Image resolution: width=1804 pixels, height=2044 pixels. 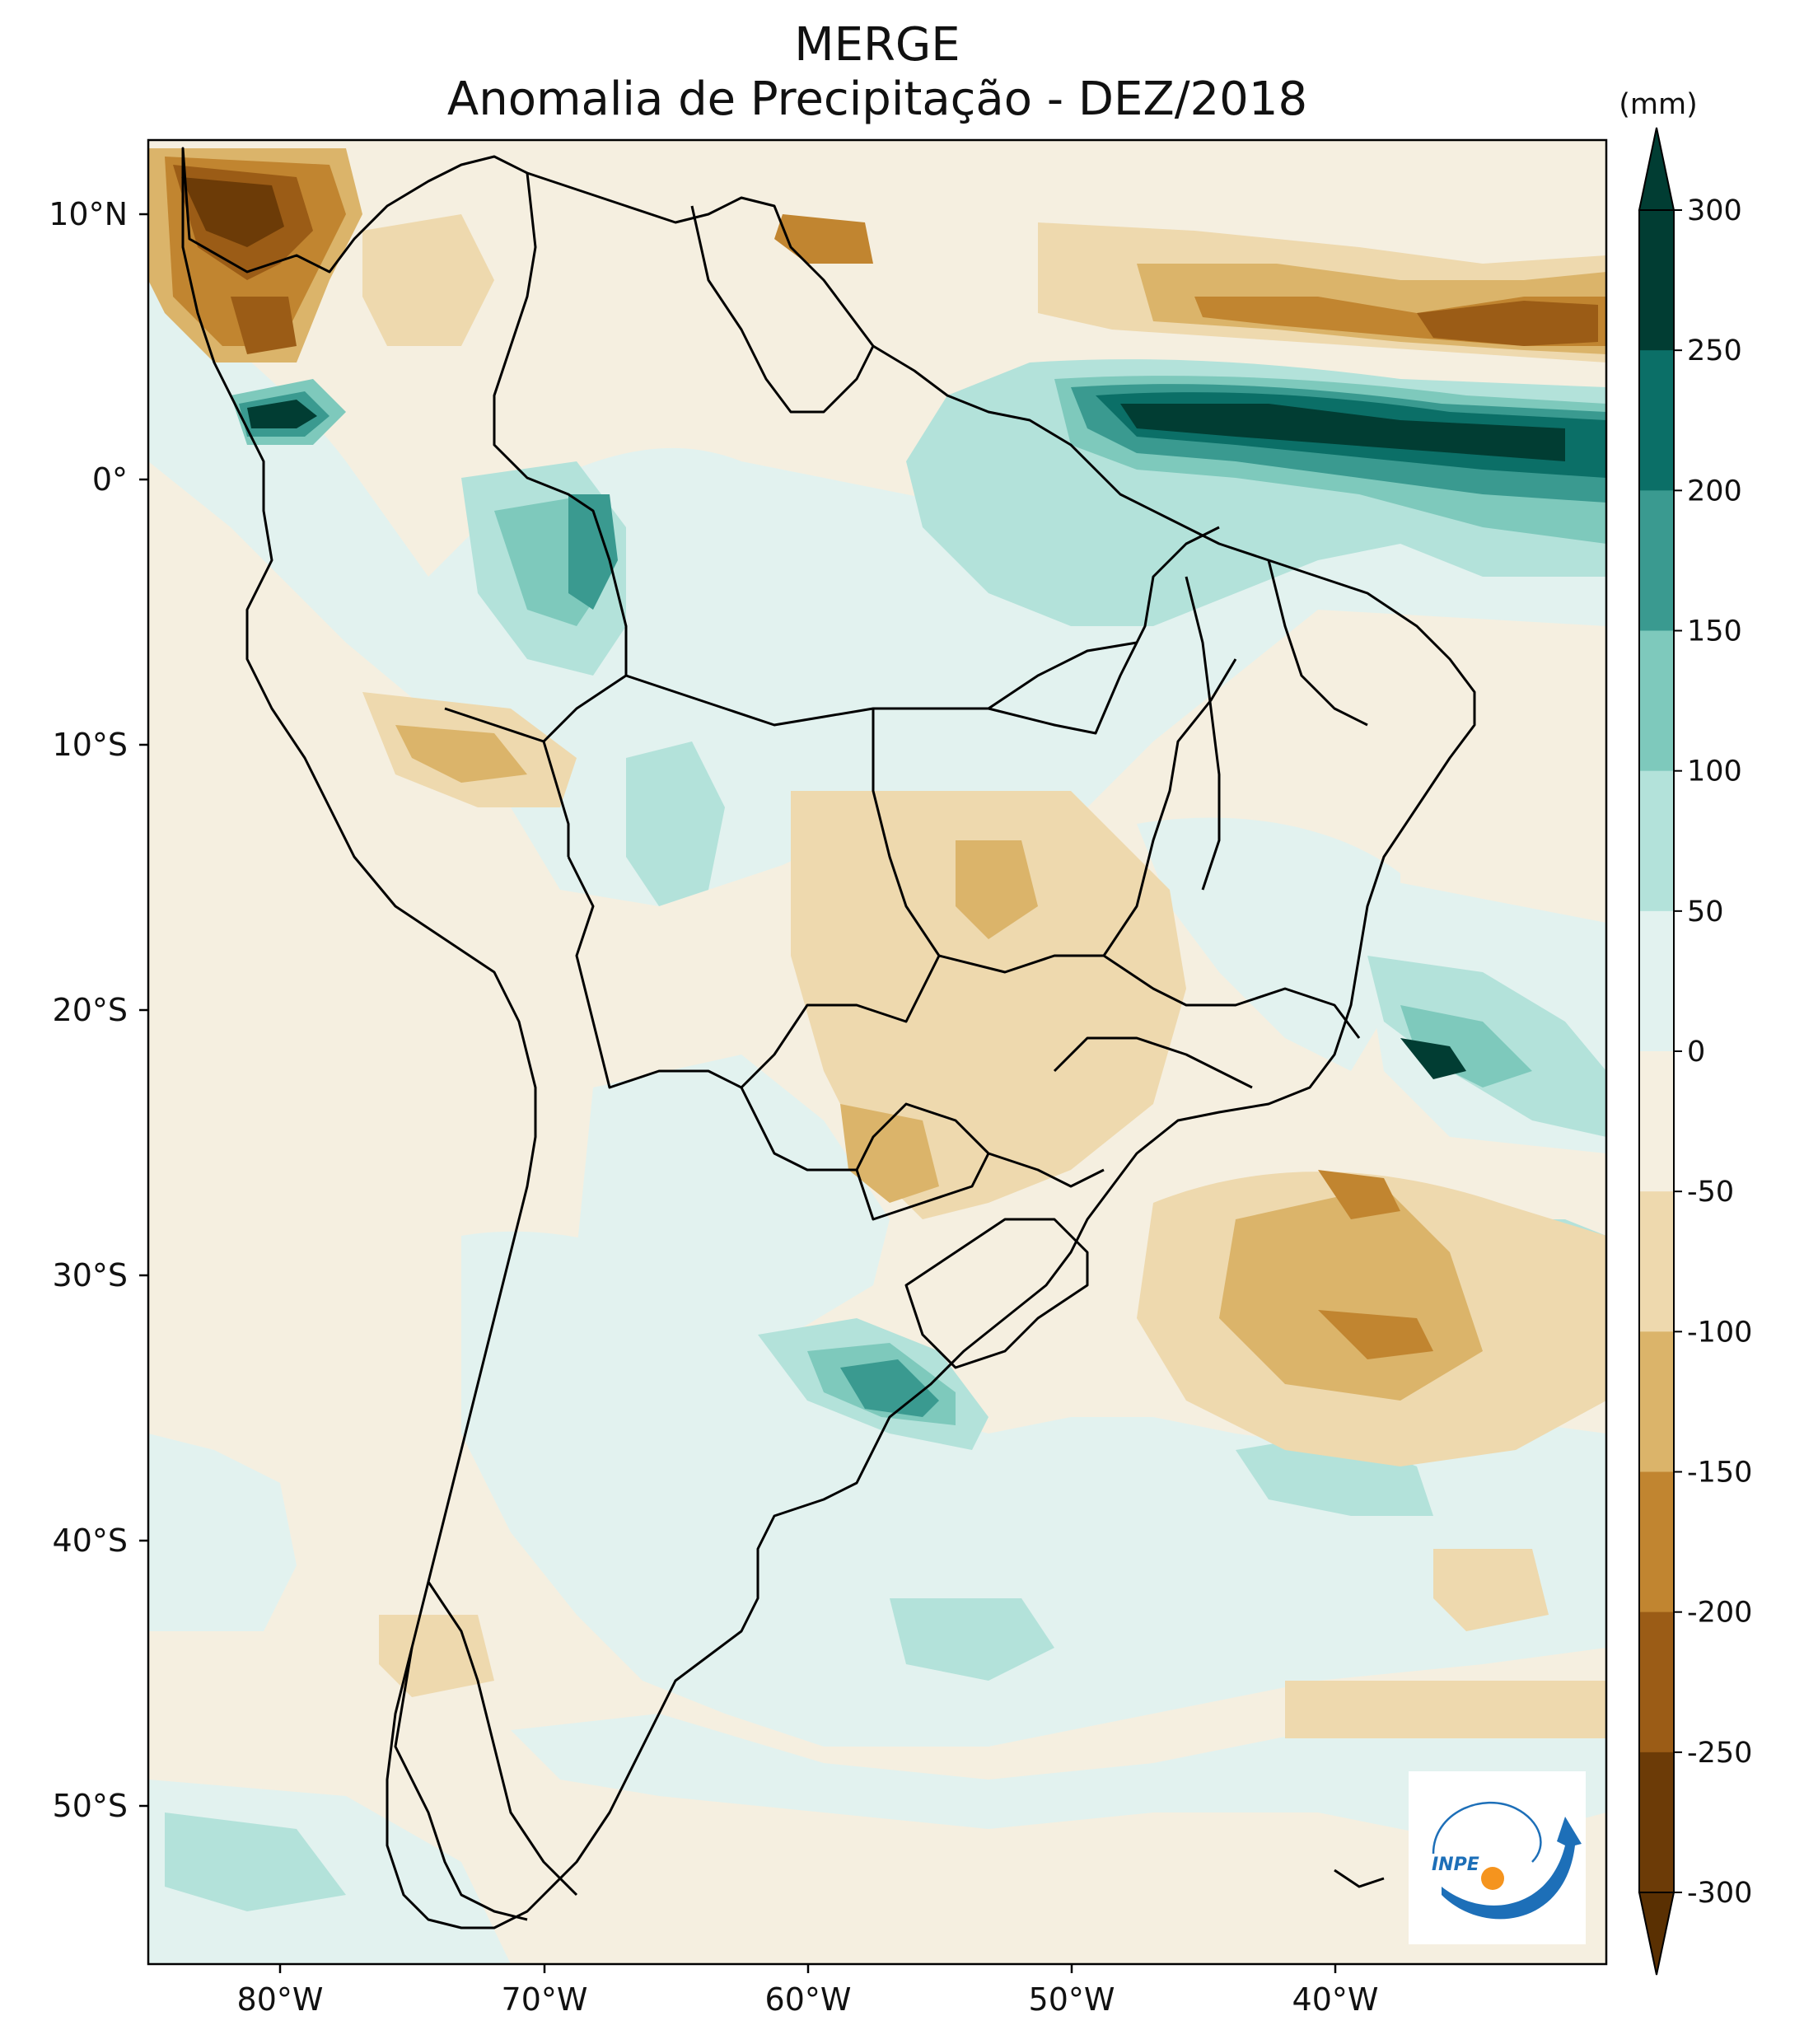 What do you see at coordinates (1719, 1753) in the screenshot?
I see `colorbar-tick-label: -250` at bounding box center [1719, 1753].